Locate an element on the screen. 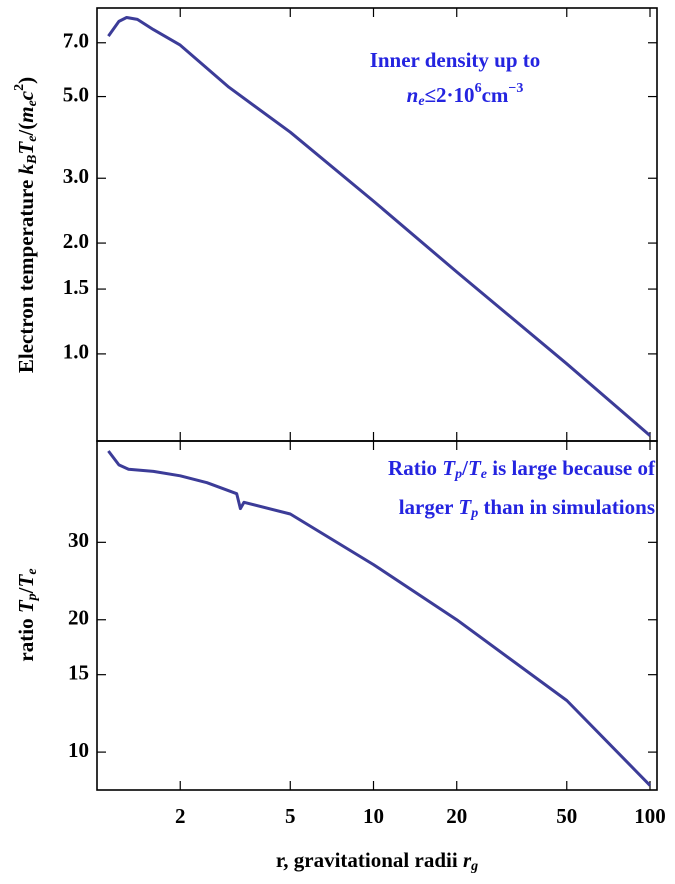 This screenshot has width=675, height=884. y-axis-label-part: B is located at coordinates (32, 160).